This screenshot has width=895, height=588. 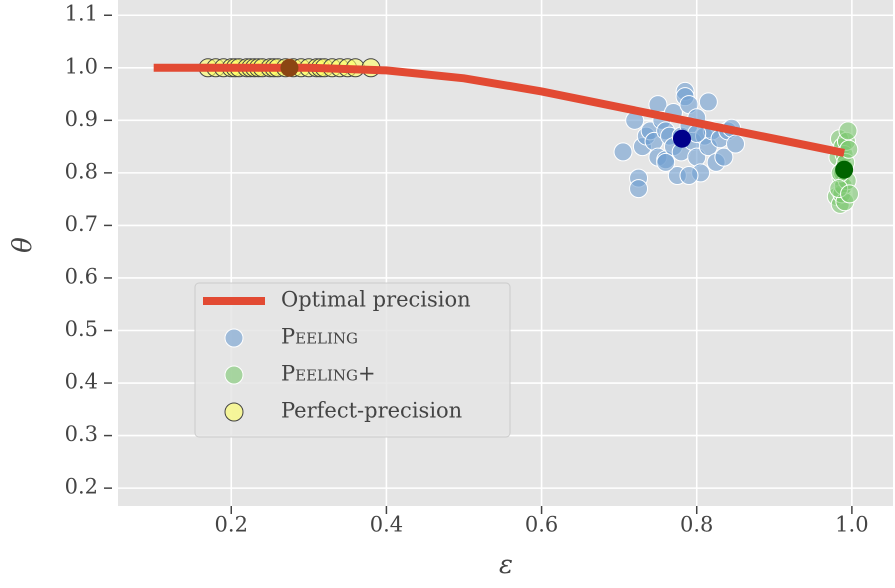 What do you see at coordinates (328, 374) in the screenshot?
I see `legend-label: Peeling+` at bounding box center [328, 374].